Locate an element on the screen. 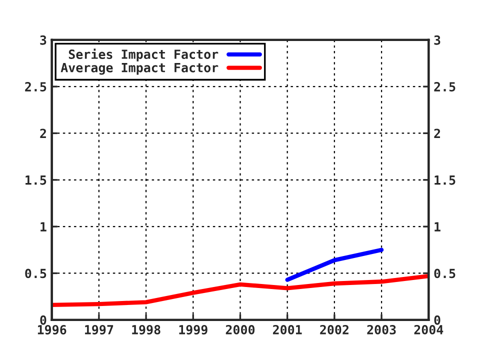 The image size is (480, 350). x-tick-label: 1999 is located at coordinates (193, 329).